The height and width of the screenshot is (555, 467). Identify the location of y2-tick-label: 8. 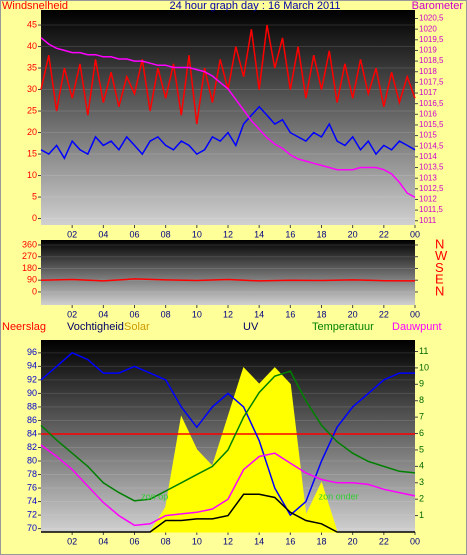
(421, 400).